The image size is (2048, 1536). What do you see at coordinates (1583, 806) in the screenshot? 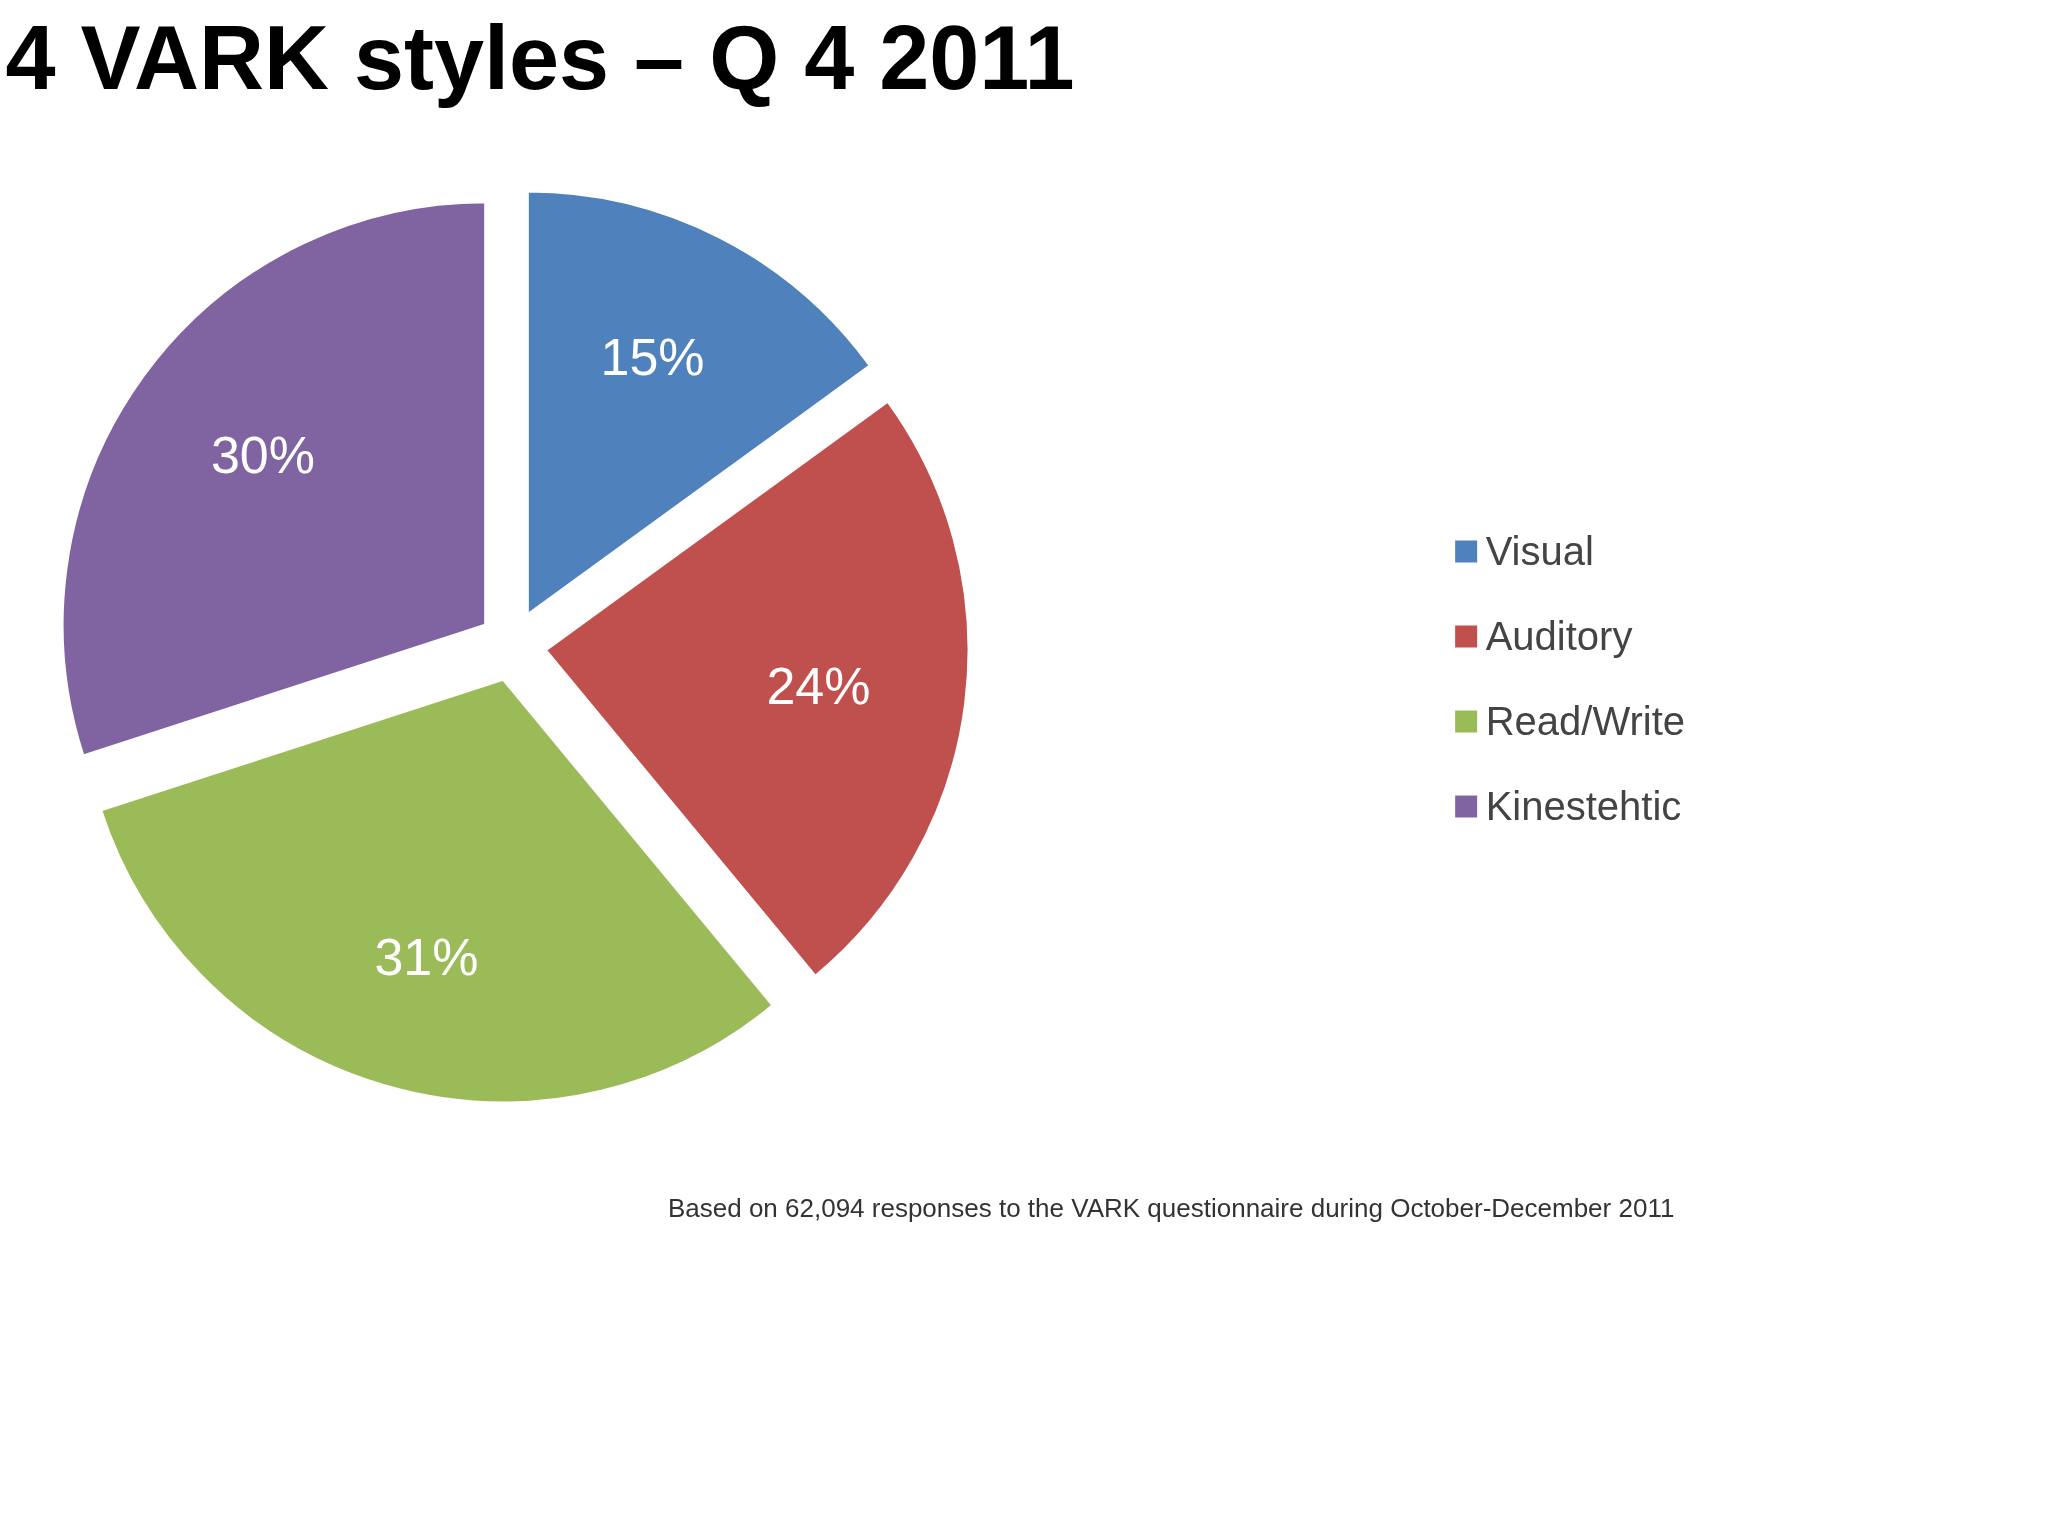
I see `legend-label: Kinestehtic` at bounding box center [1583, 806].